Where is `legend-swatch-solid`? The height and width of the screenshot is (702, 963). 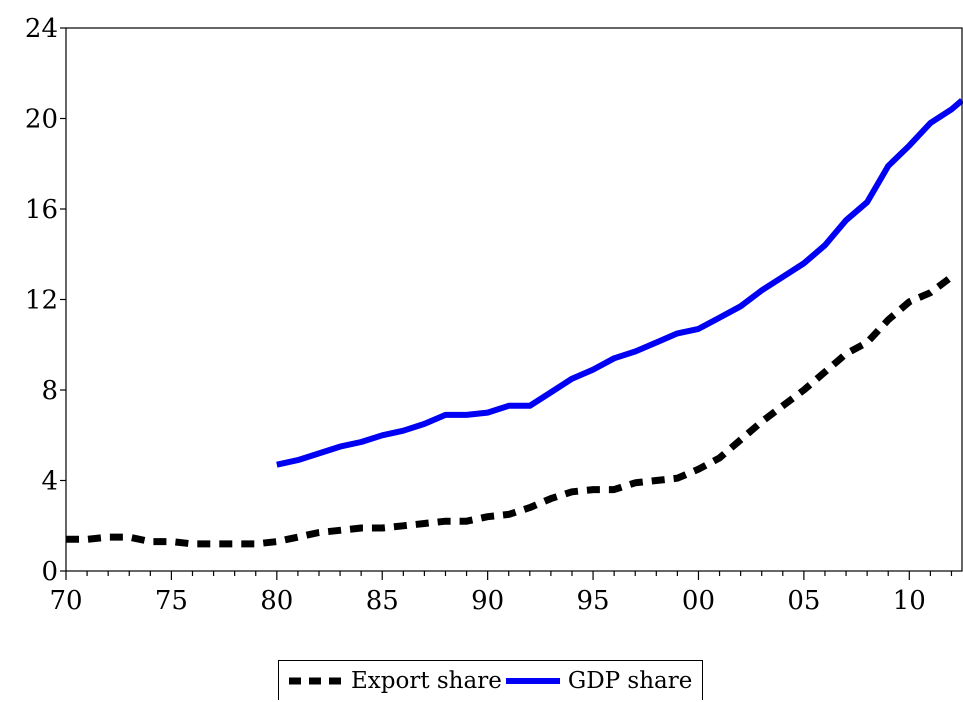
legend-swatch-solid is located at coordinates (532, 680).